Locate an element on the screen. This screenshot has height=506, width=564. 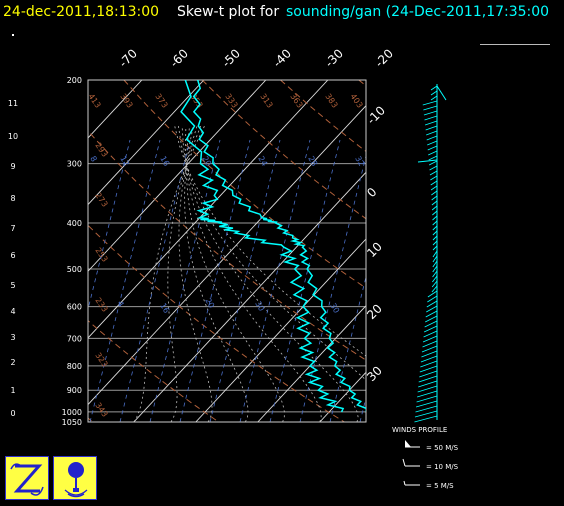
winds-legend-label: = 50 M/S is located at coordinates (442, 448).